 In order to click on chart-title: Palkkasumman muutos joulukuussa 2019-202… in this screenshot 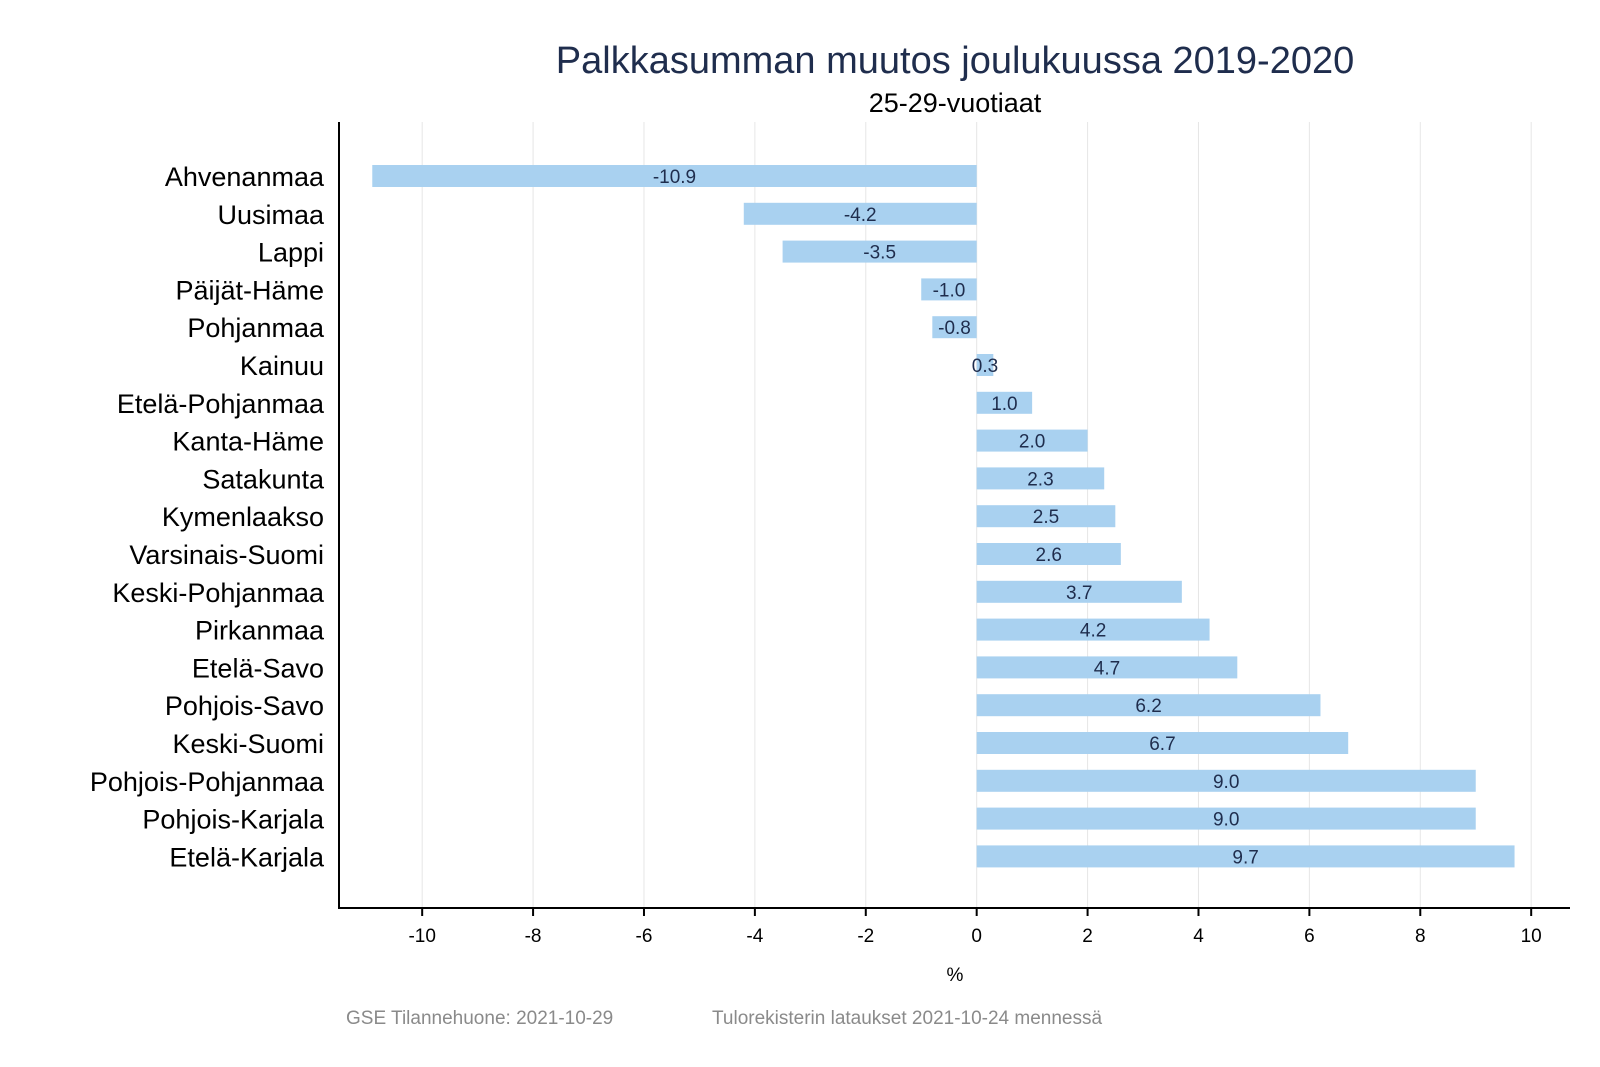, I will do `click(955, 61)`.